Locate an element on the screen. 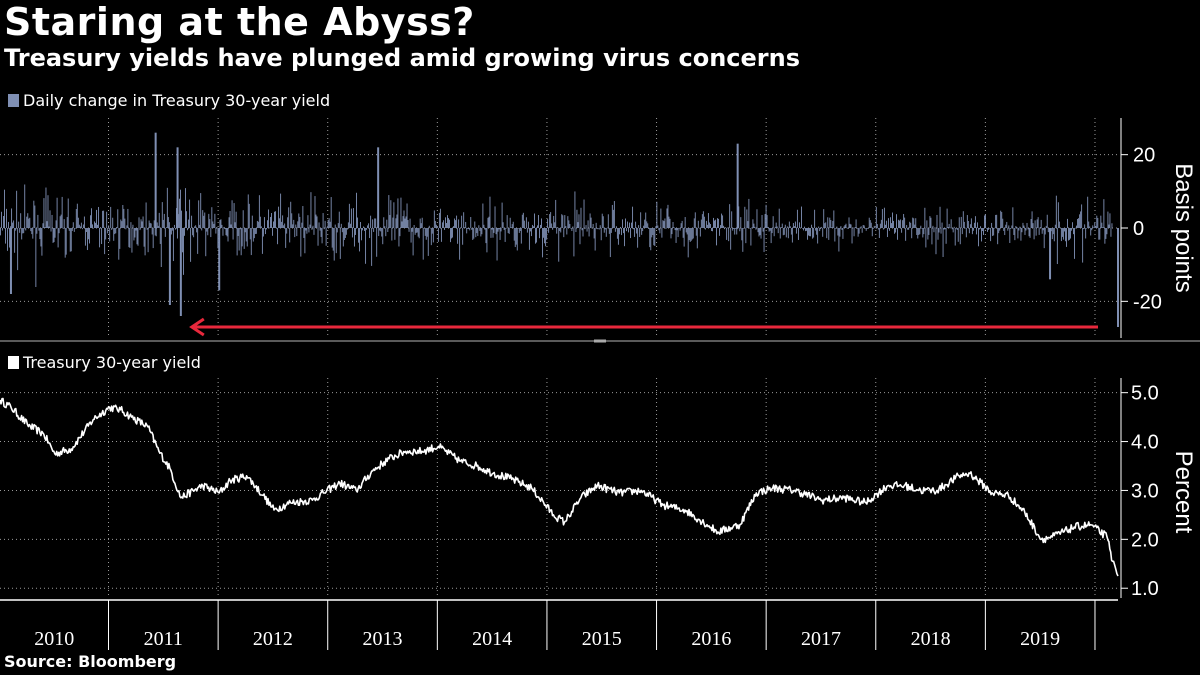 The image size is (1200, 675). legend-swatch-bars is located at coordinates (13, 100).